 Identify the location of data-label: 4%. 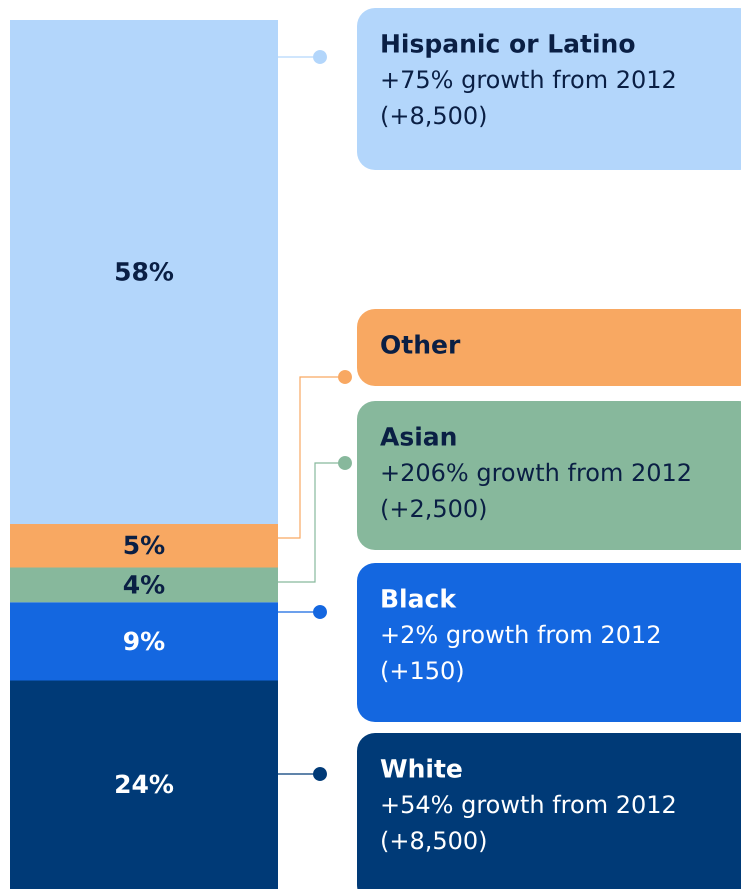
(144, 585).